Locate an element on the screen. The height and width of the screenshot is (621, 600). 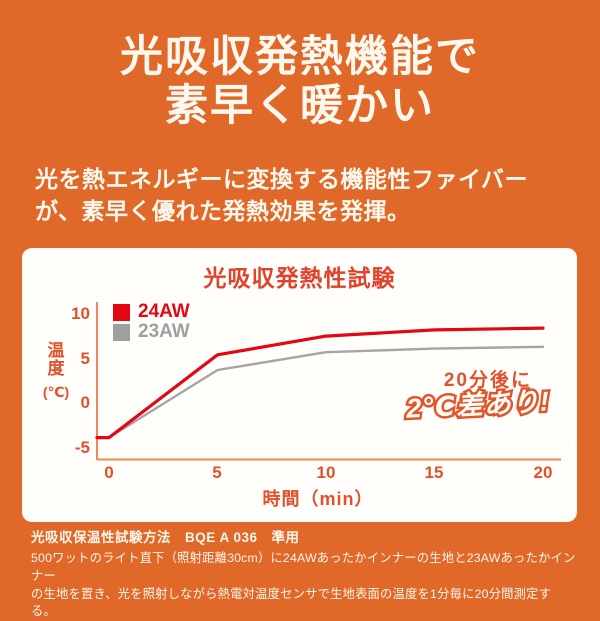
y-tick-minus5: -5 is located at coordinates (82, 447).